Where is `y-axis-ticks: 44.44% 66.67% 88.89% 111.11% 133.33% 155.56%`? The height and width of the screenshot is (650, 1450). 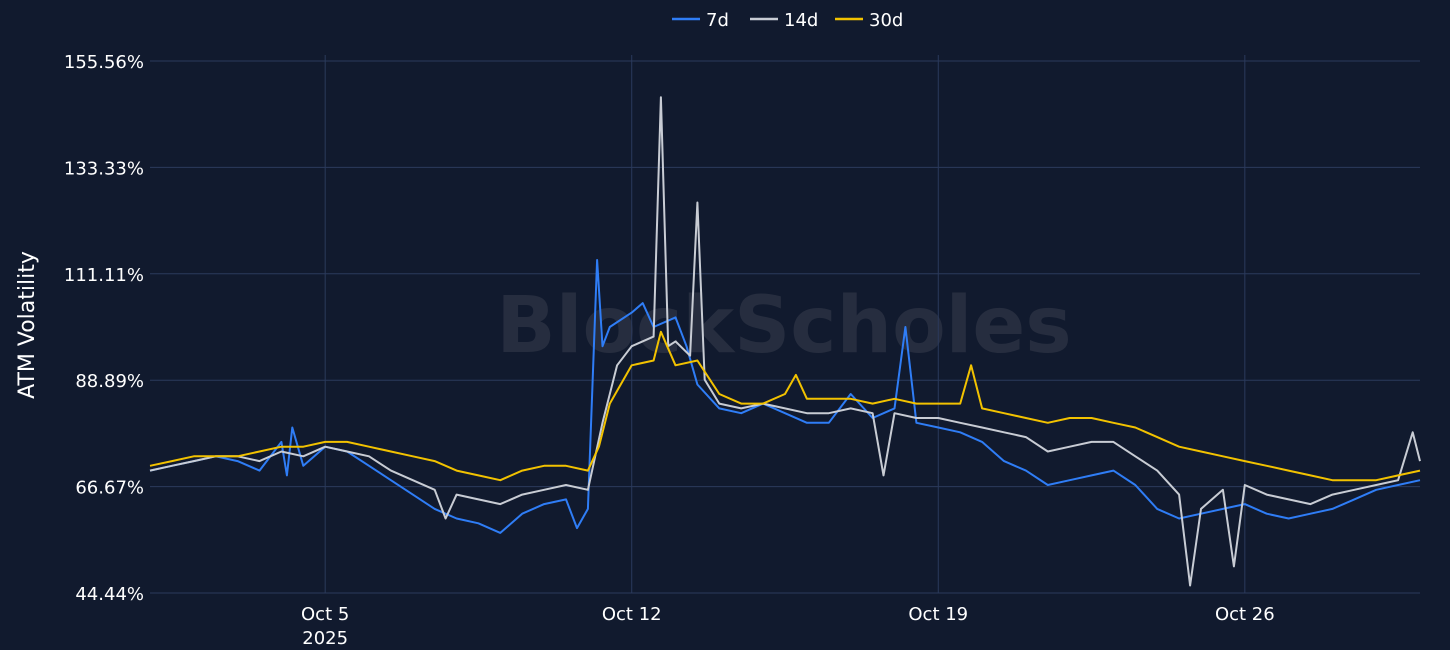 y-axis-ticks: 44.44% 66.67% 88.89% 111.11% 133.33% 155.56% is located at coordinates (104, 328).